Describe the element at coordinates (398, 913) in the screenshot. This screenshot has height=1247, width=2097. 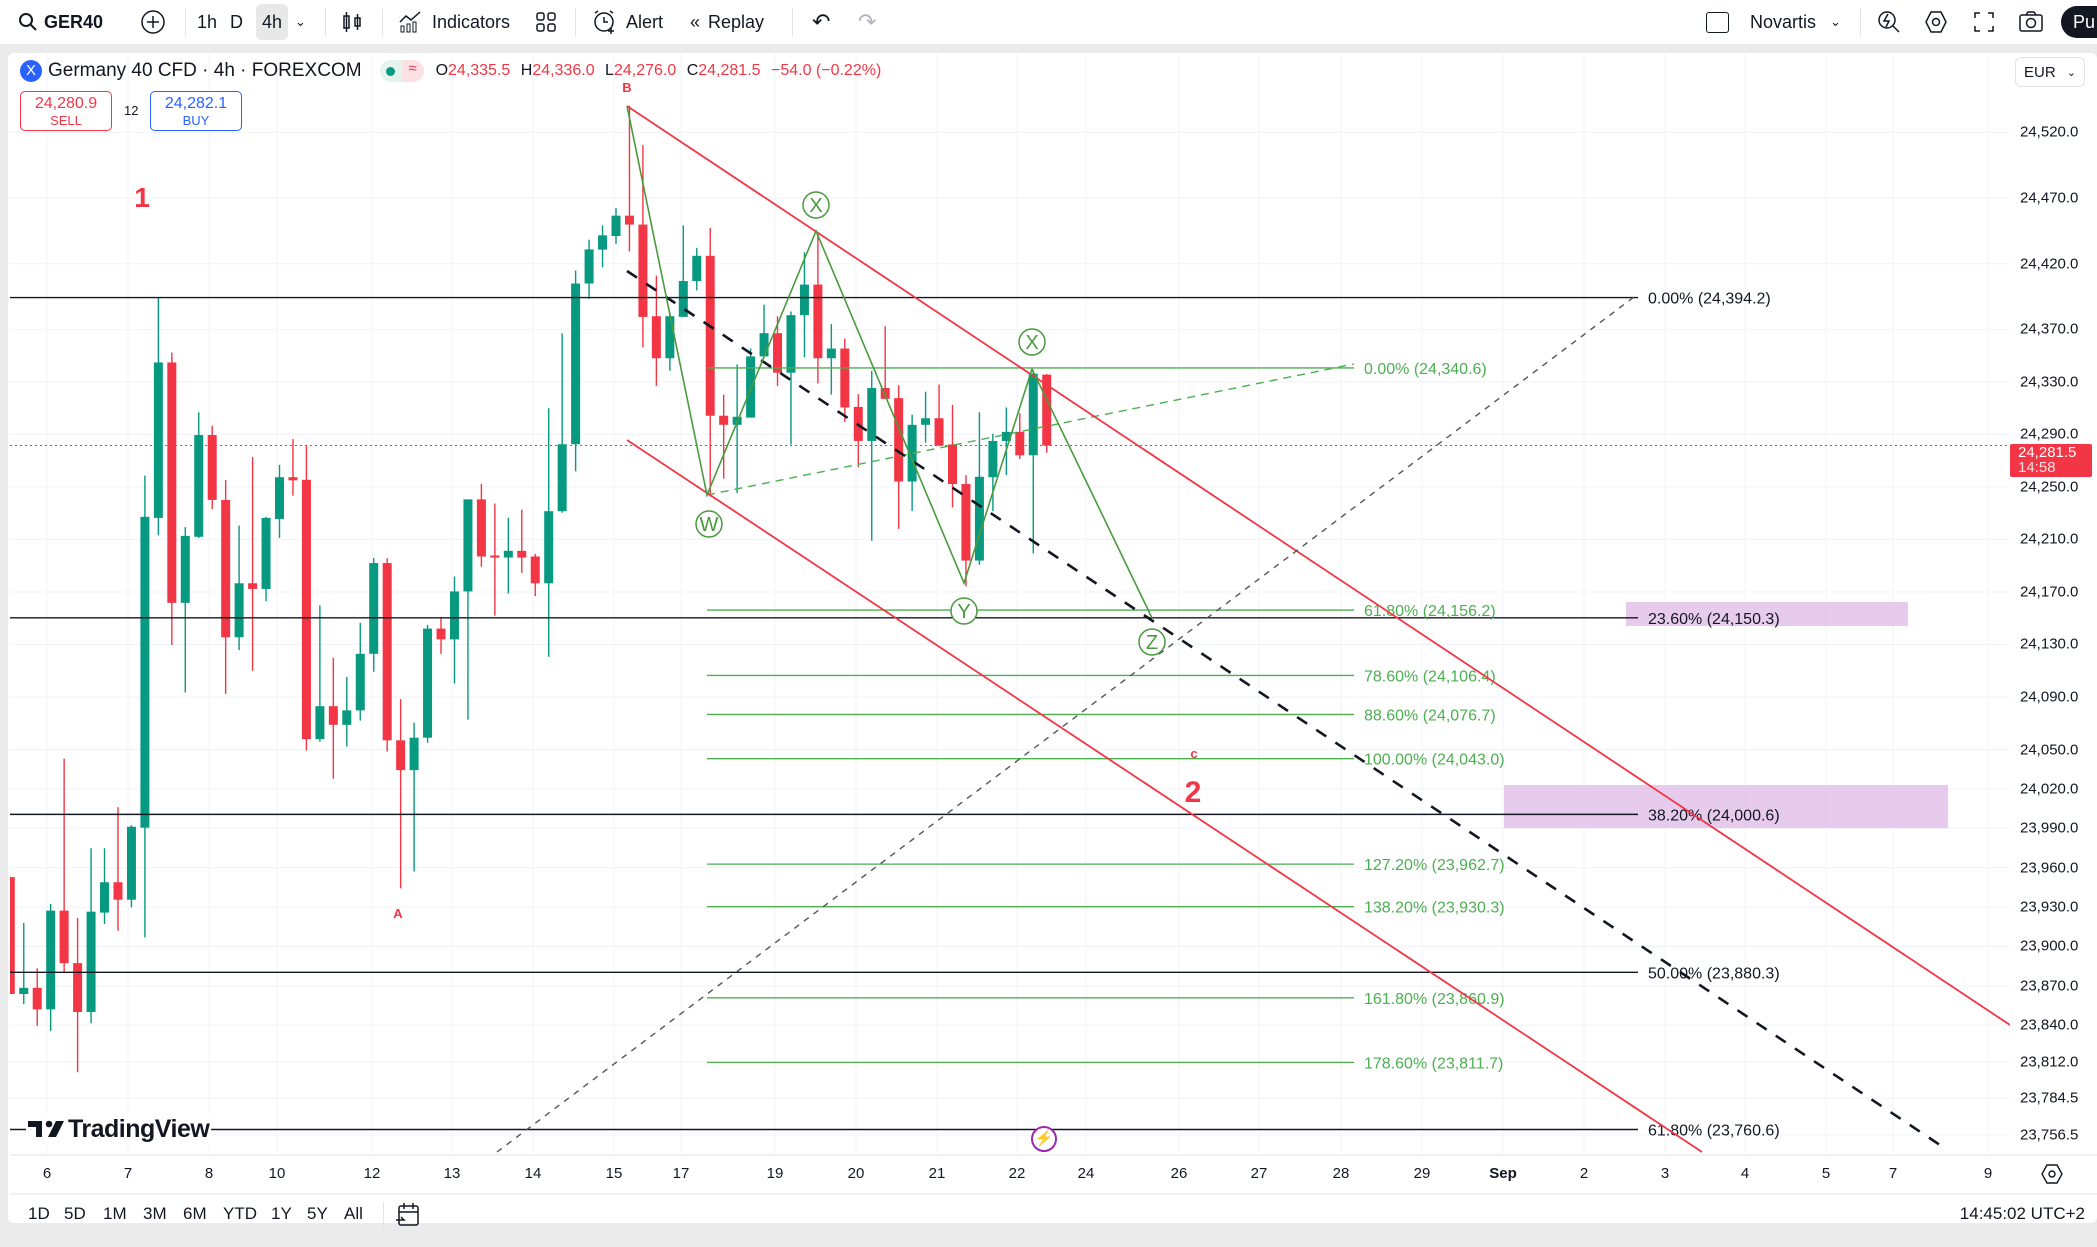
I see `wave-count-label: A` at that location.